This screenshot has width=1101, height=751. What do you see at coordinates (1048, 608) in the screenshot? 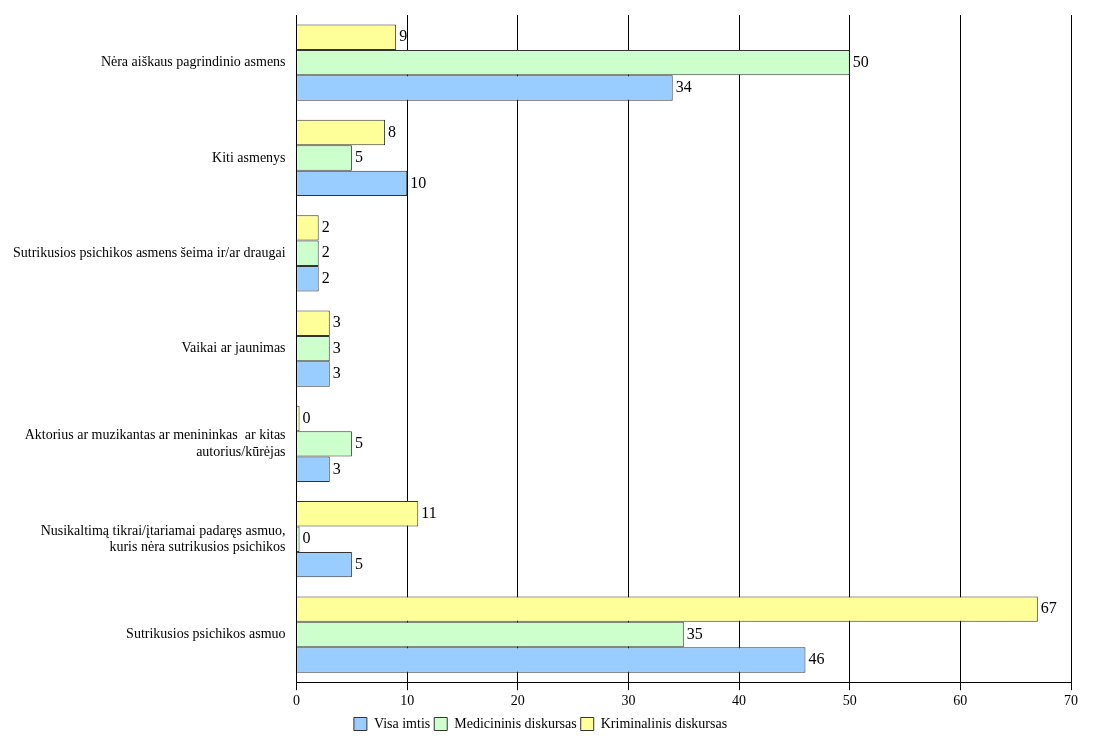
I see `data-label: 67` at bounding box center [1048, 608].